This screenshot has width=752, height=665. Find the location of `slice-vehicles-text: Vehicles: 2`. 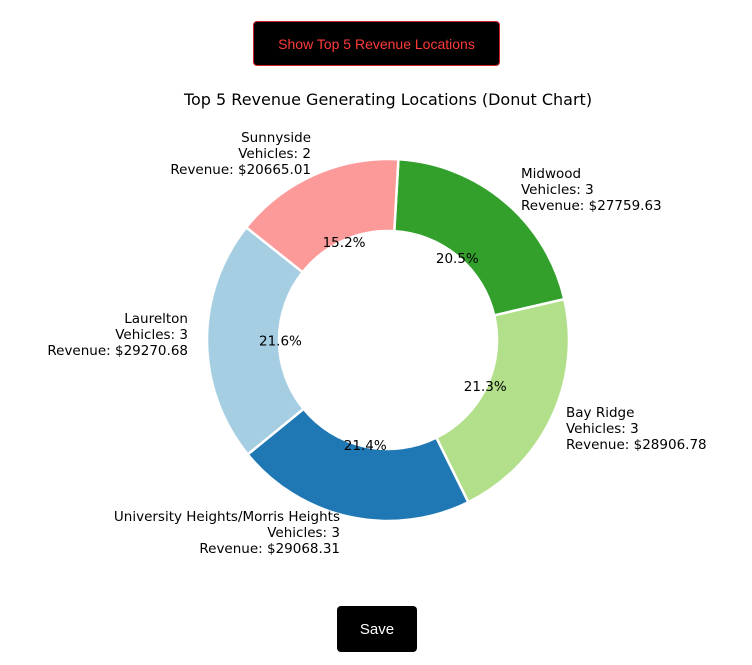

slice-vehicles-text: Vehicles: 2 is located at coordinates (274, 154).